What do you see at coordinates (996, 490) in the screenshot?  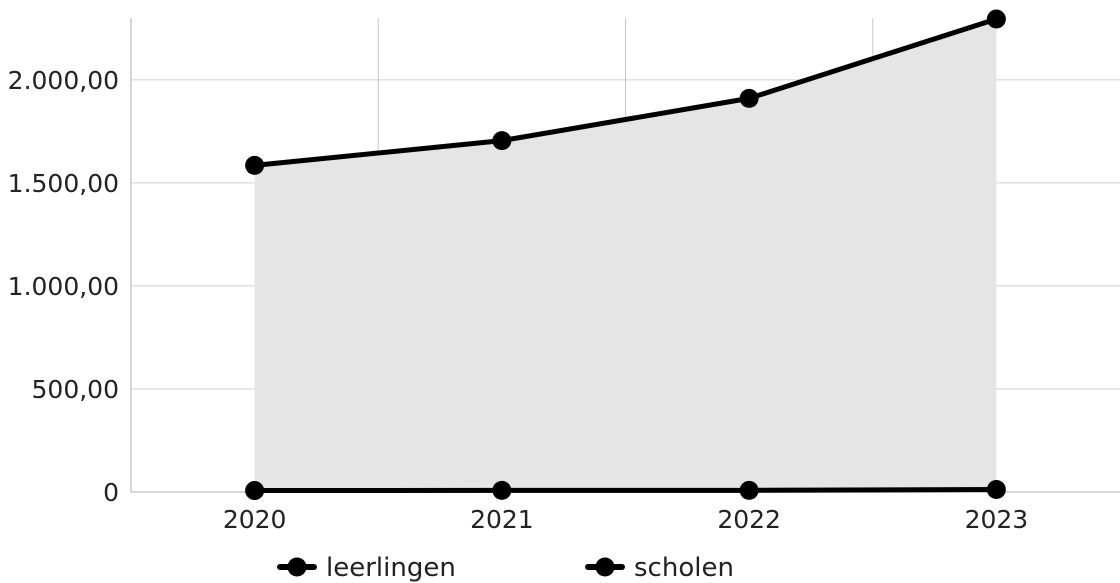 I see `point-scholen-2023` at bounding box center [996, 490].